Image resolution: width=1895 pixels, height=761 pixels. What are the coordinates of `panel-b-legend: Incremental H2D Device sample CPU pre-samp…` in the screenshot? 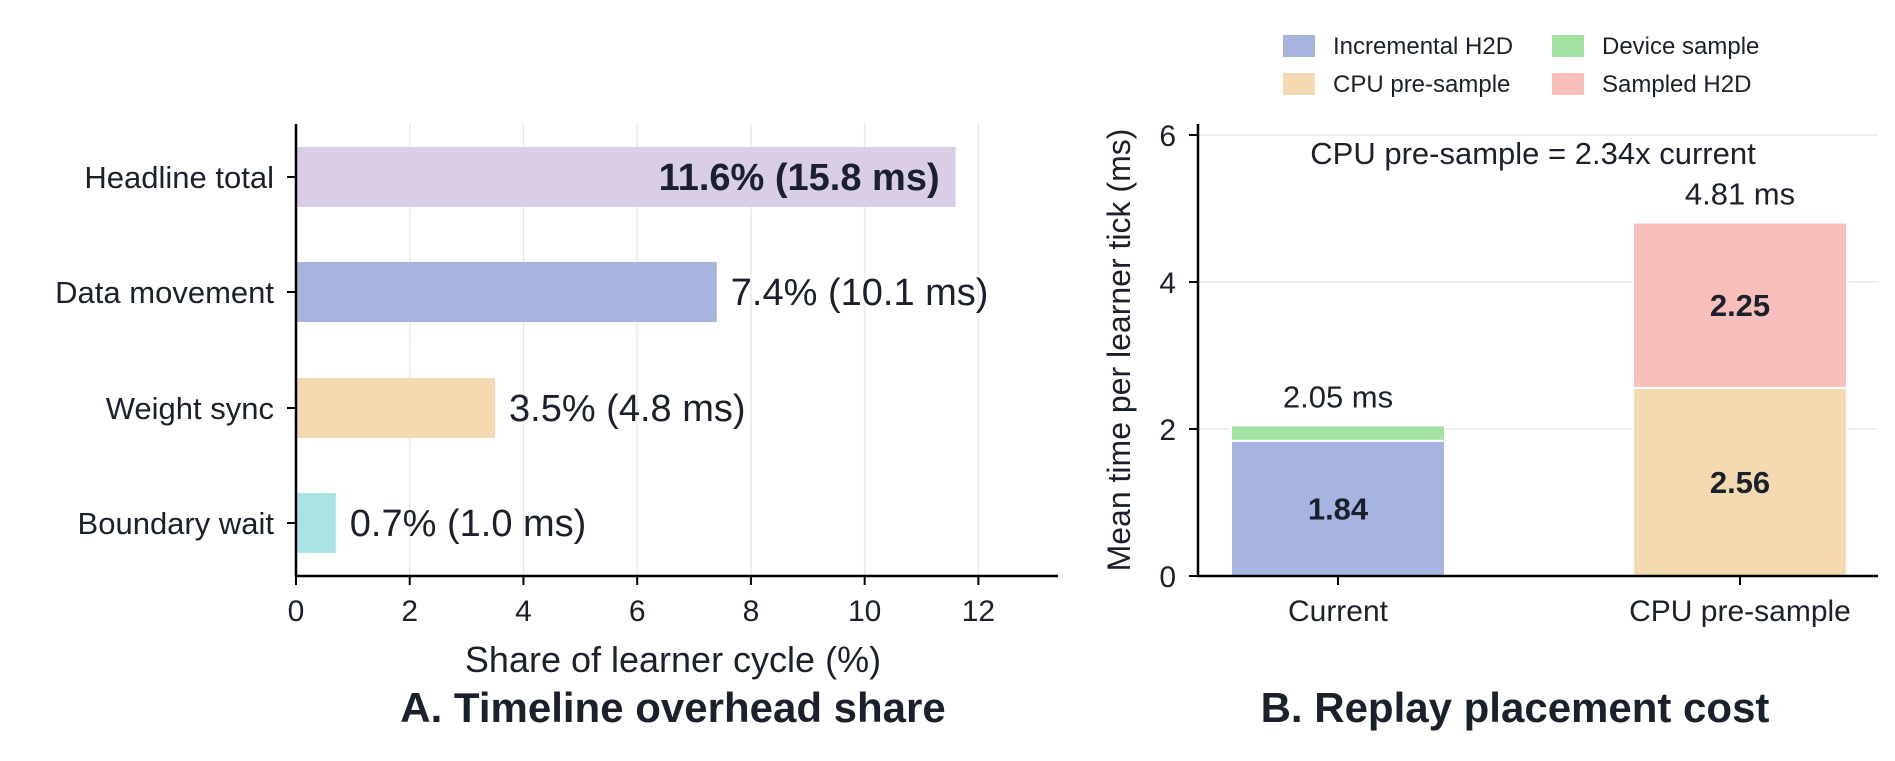 It's located at (1521, 65).